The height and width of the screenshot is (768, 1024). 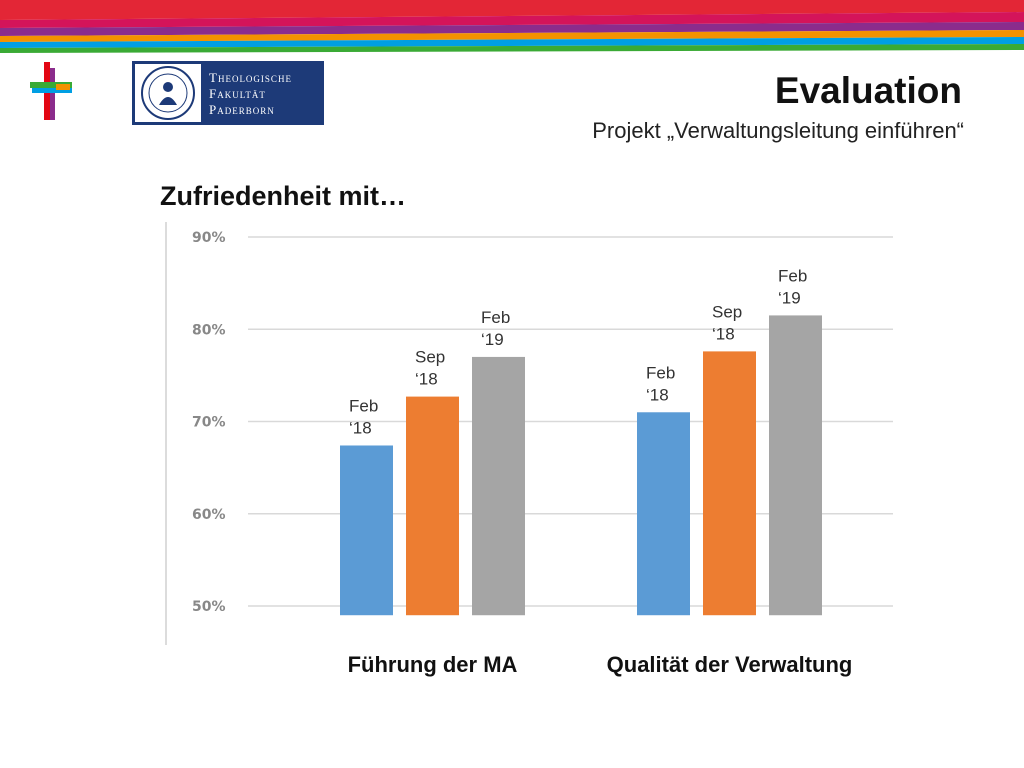 What do you see at coordinates (209, 238) in the screenshot?
I see `y-tick-label: 90%` at bounding box center [209, 238].